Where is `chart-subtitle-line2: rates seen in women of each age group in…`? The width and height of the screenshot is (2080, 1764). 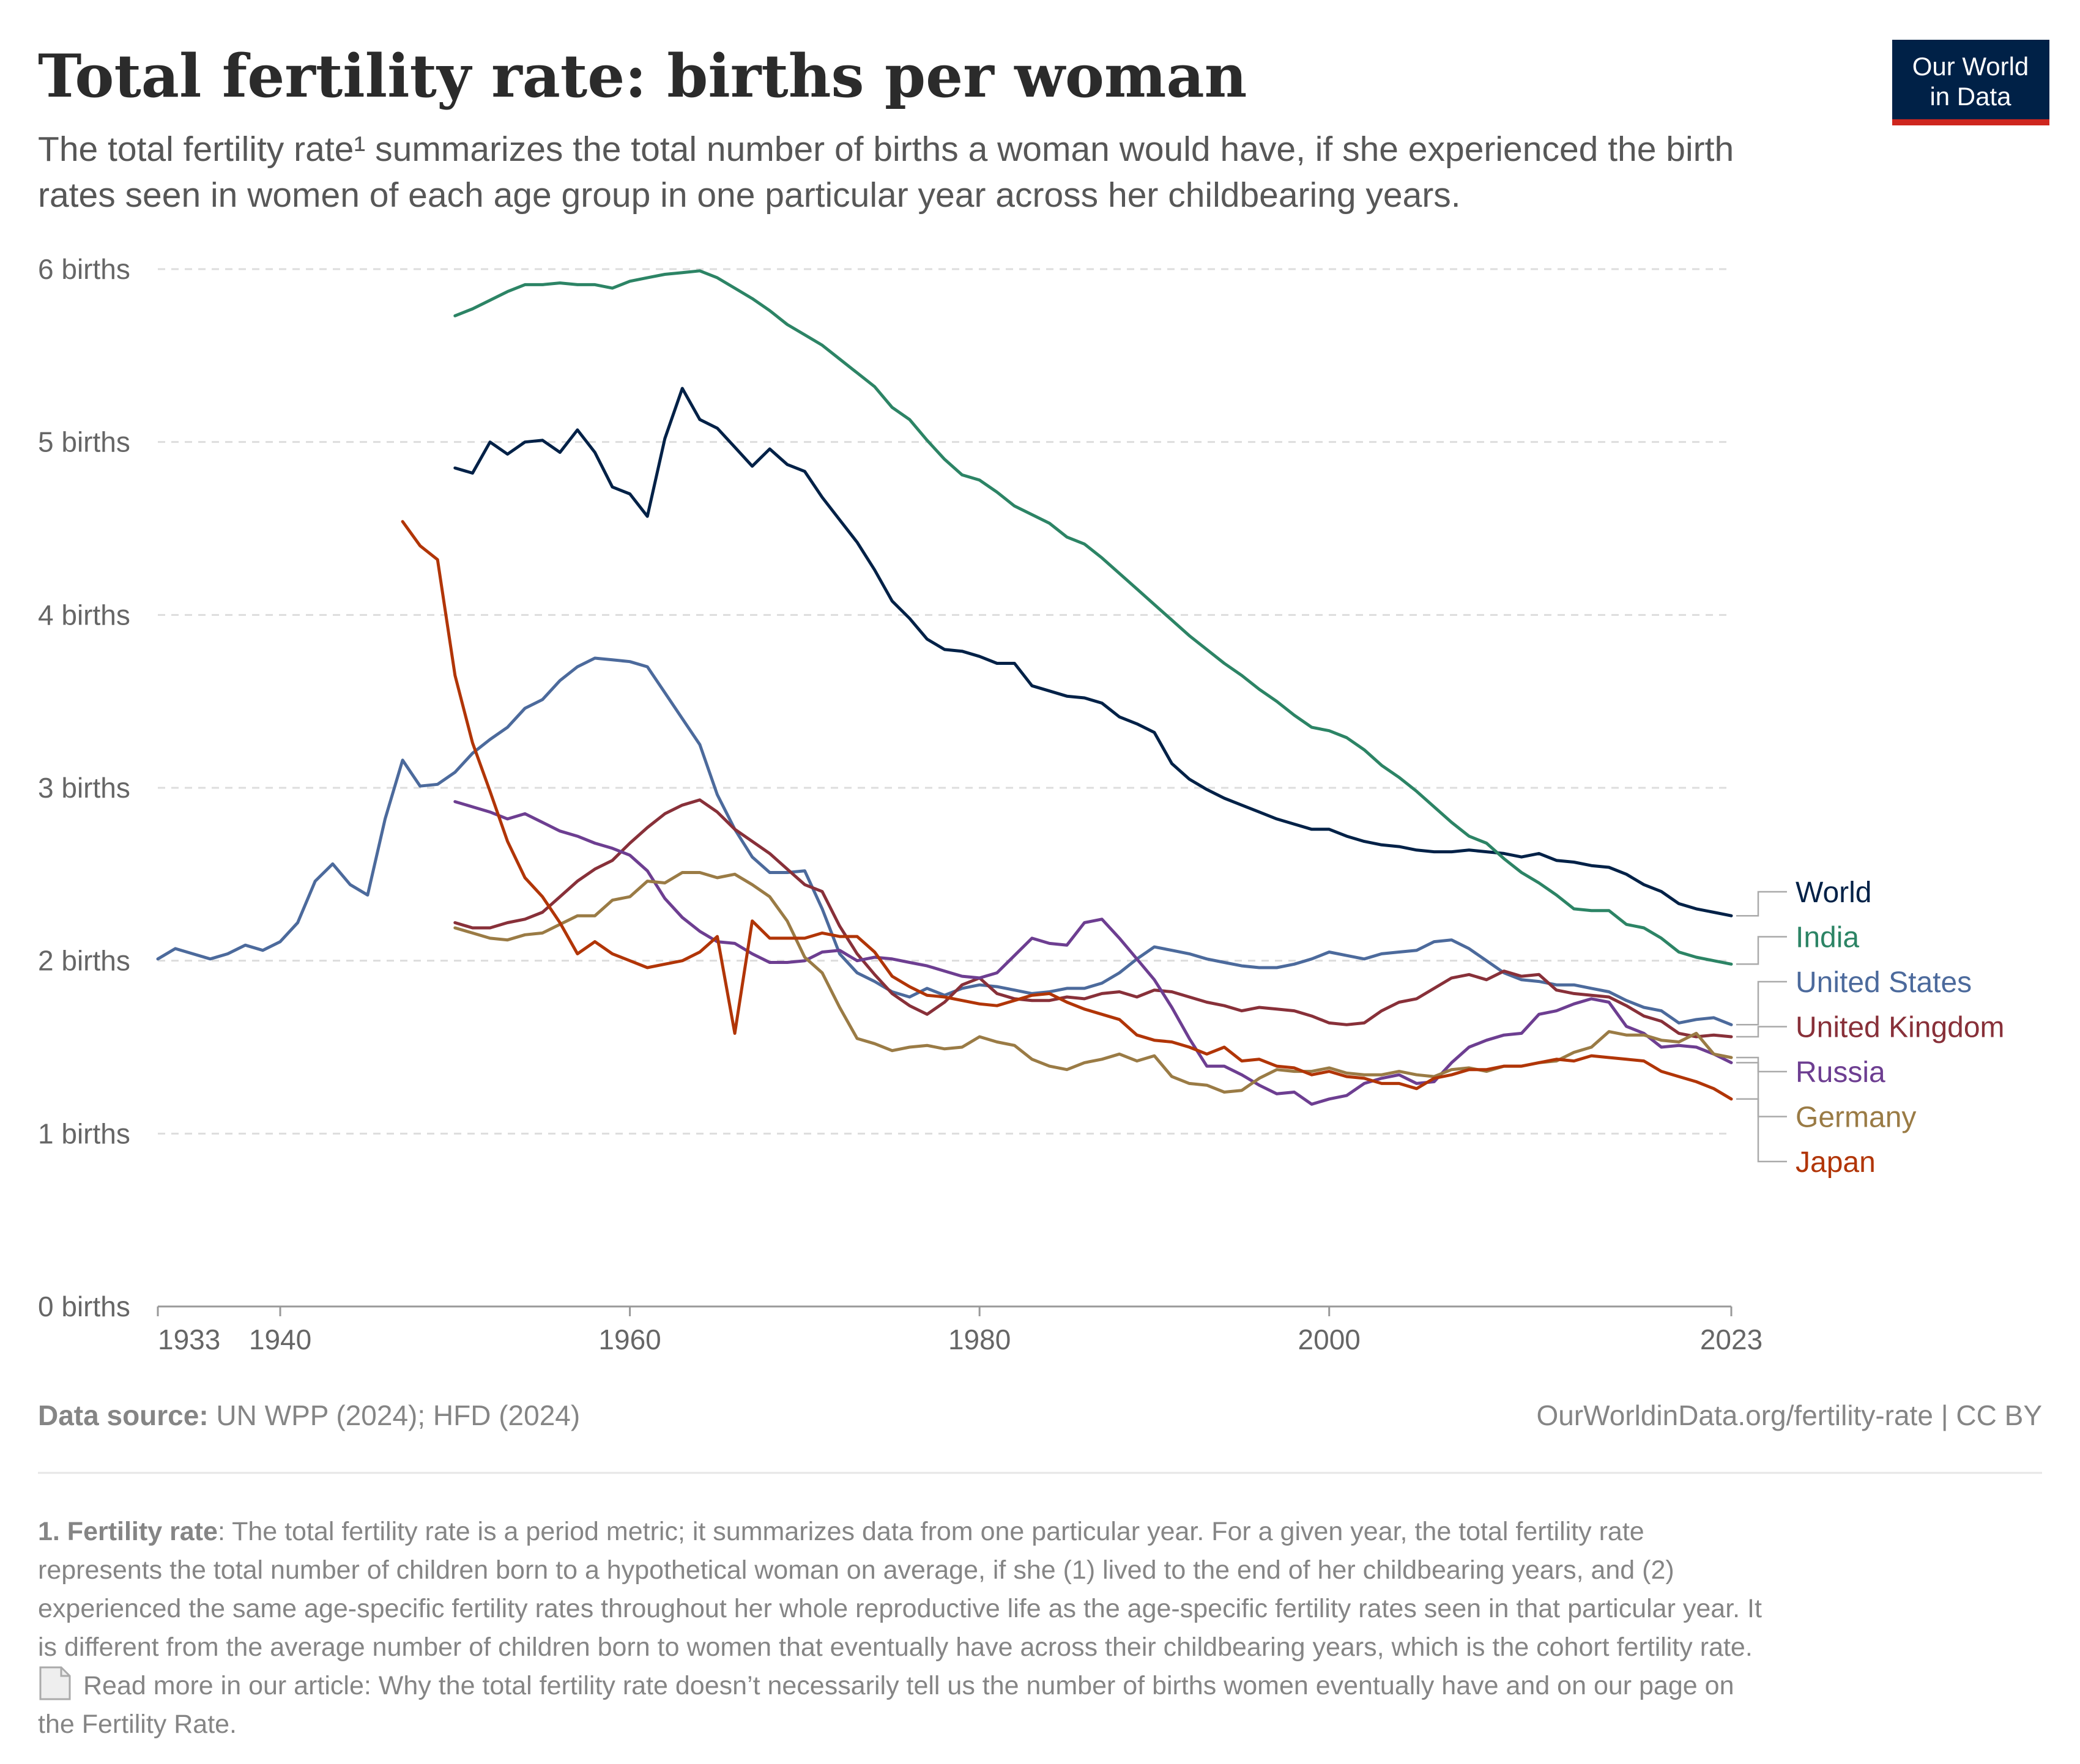
chart-subtitle-line2: rates seen in women of each age group in… is located at coordinates (749, 195).